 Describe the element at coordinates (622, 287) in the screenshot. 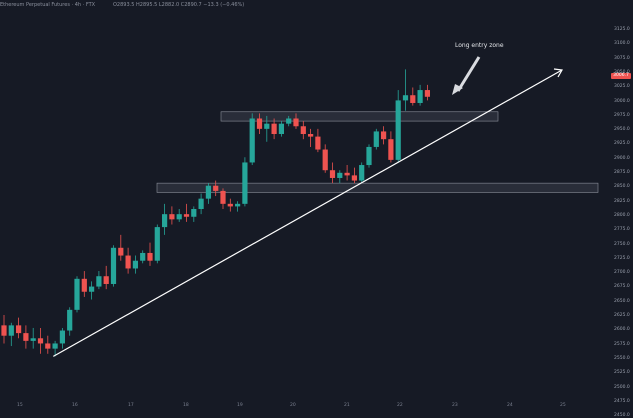

I see `price-tick-label: 2675.0` at that location.